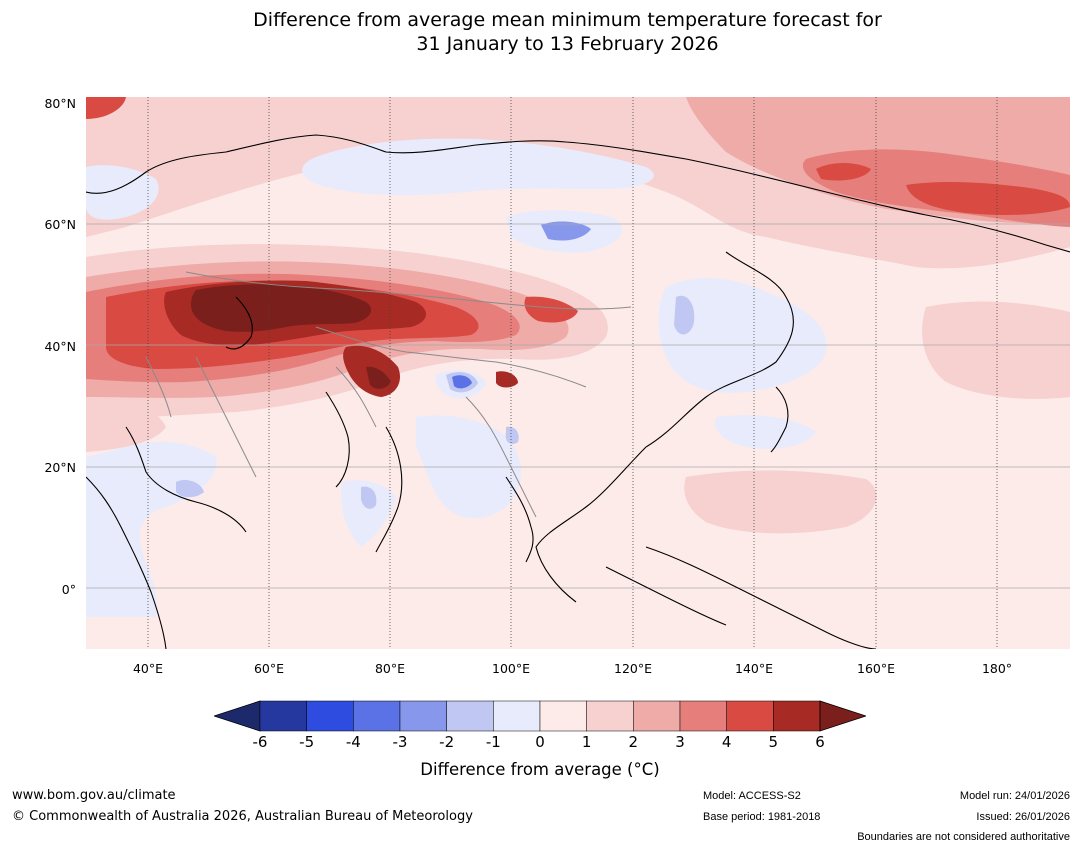 The height and width of the screenshot is (850, 1081). Describe the element at coordinates (60, 467) in the screenshot. I see `lat-label-20n: 20°N` at that location.